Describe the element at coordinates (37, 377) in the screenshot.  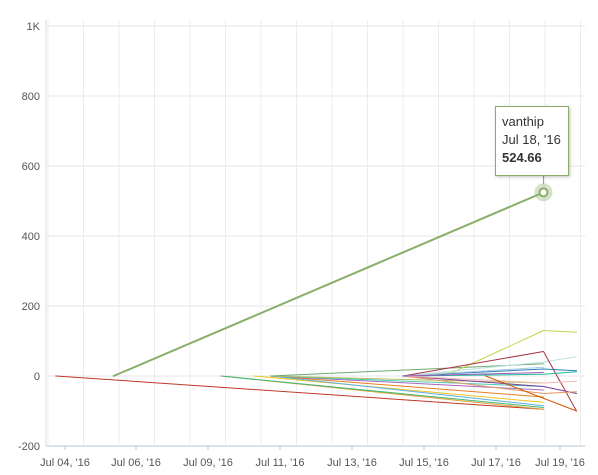
I see `y-tick-label: 0` at that location.